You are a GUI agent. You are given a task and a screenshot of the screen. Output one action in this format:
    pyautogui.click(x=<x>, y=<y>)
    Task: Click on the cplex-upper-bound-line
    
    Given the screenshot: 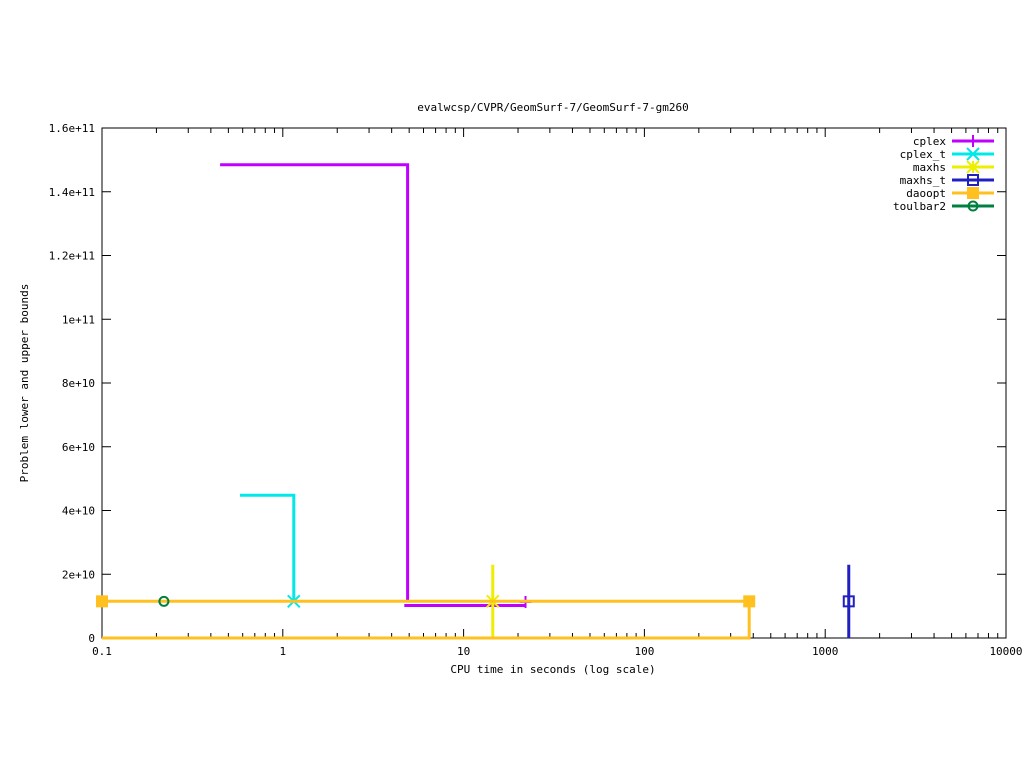 What is the action you would take?
    pyautogui.click(x=315, y=382)
    